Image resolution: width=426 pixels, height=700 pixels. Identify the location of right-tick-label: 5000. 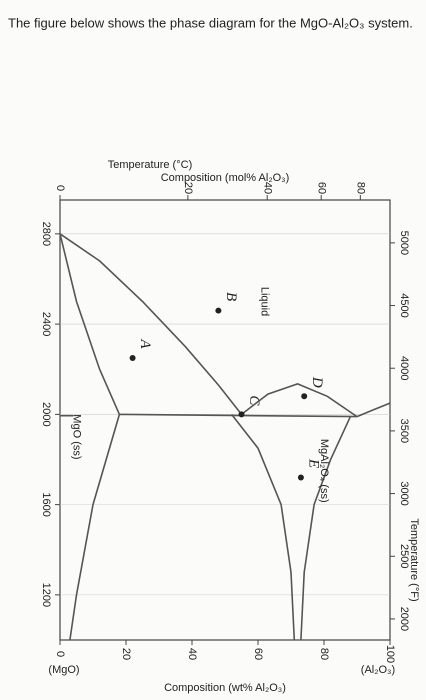
(404, 243).